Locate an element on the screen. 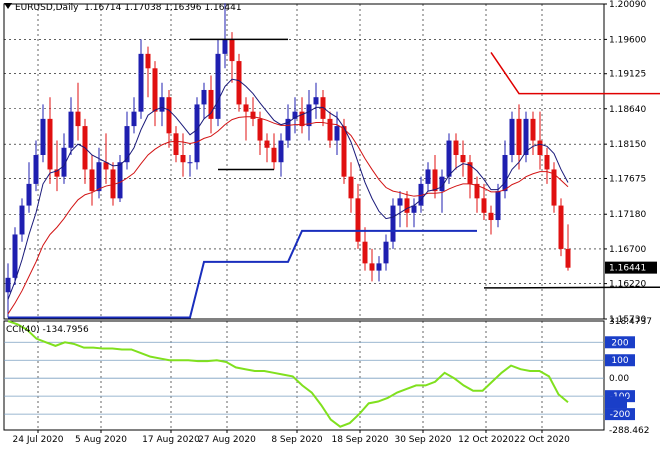 The image size is (660, 454). ohlc-readout: 1.16714 1.17038 1.16396 1.16441 is located at coordinates (163, 8).